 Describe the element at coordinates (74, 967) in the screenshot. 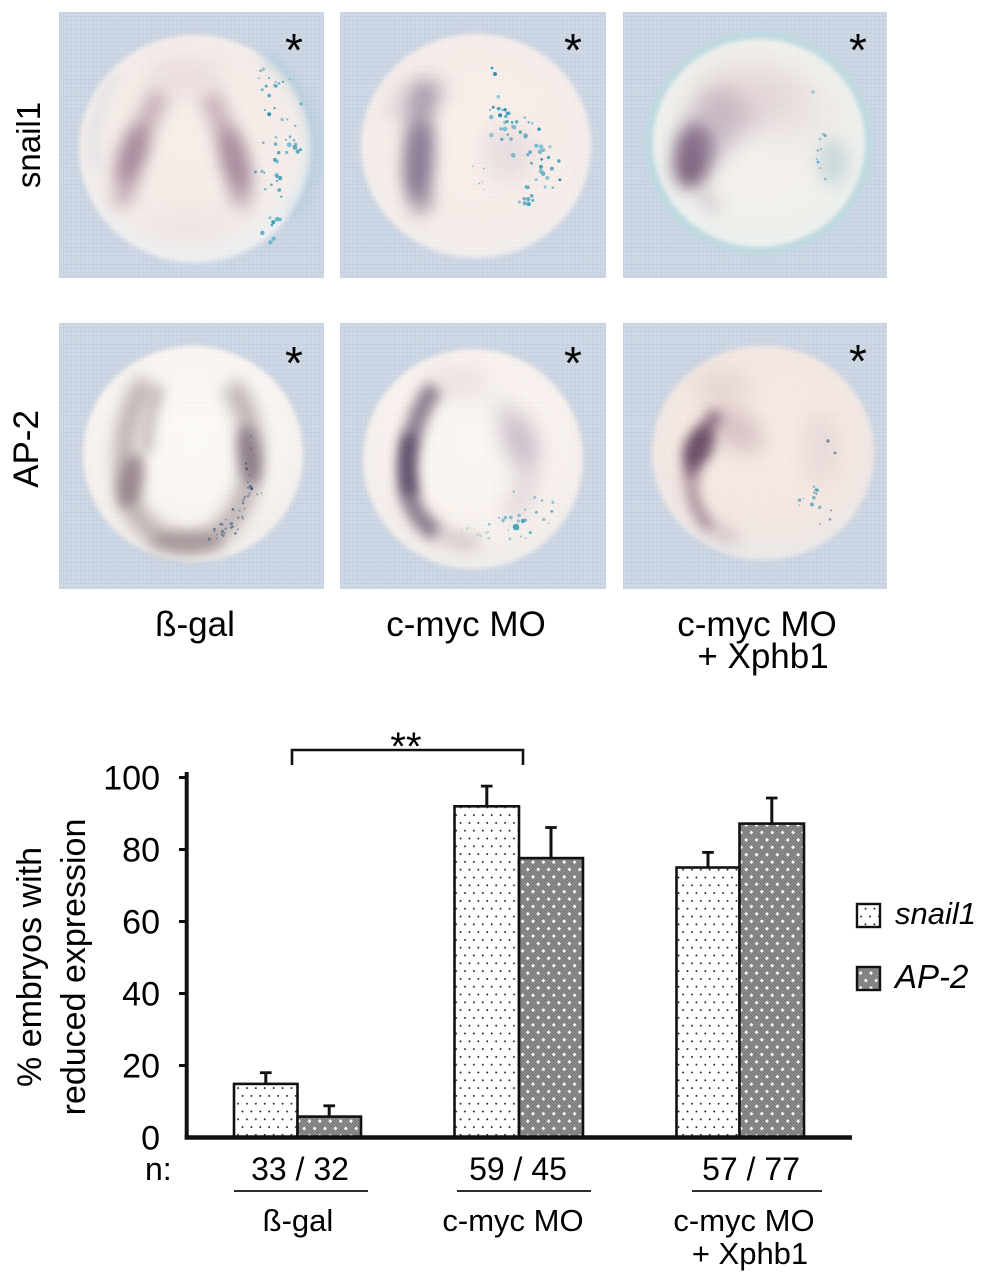

I see `svg-text: reduced expression` at that location.